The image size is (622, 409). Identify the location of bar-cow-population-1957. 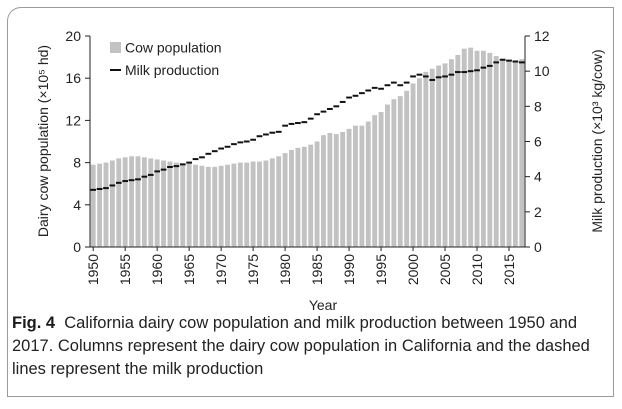
(138, 201).